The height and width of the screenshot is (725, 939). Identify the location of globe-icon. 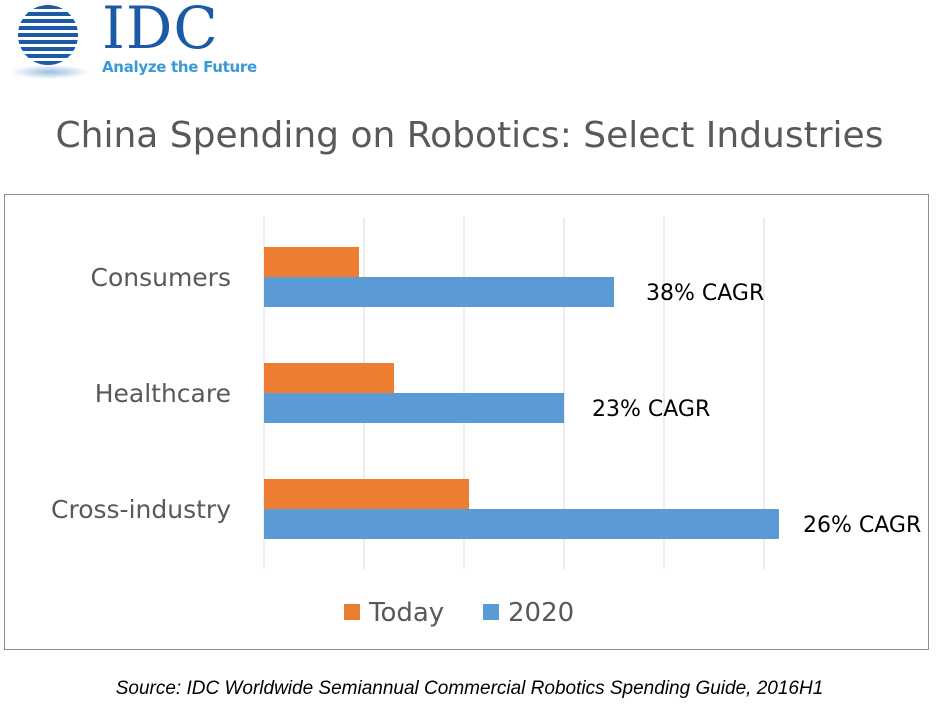
(50, 42).